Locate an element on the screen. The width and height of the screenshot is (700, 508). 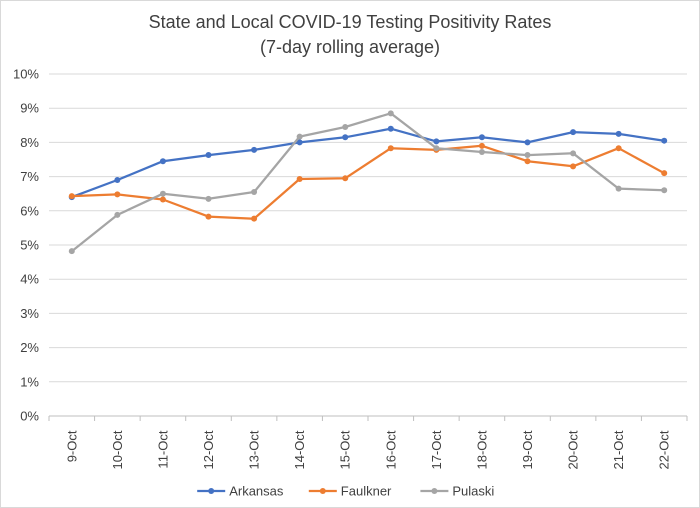
x-tick-label: 11-Oct is located at coordinates (162, 449).